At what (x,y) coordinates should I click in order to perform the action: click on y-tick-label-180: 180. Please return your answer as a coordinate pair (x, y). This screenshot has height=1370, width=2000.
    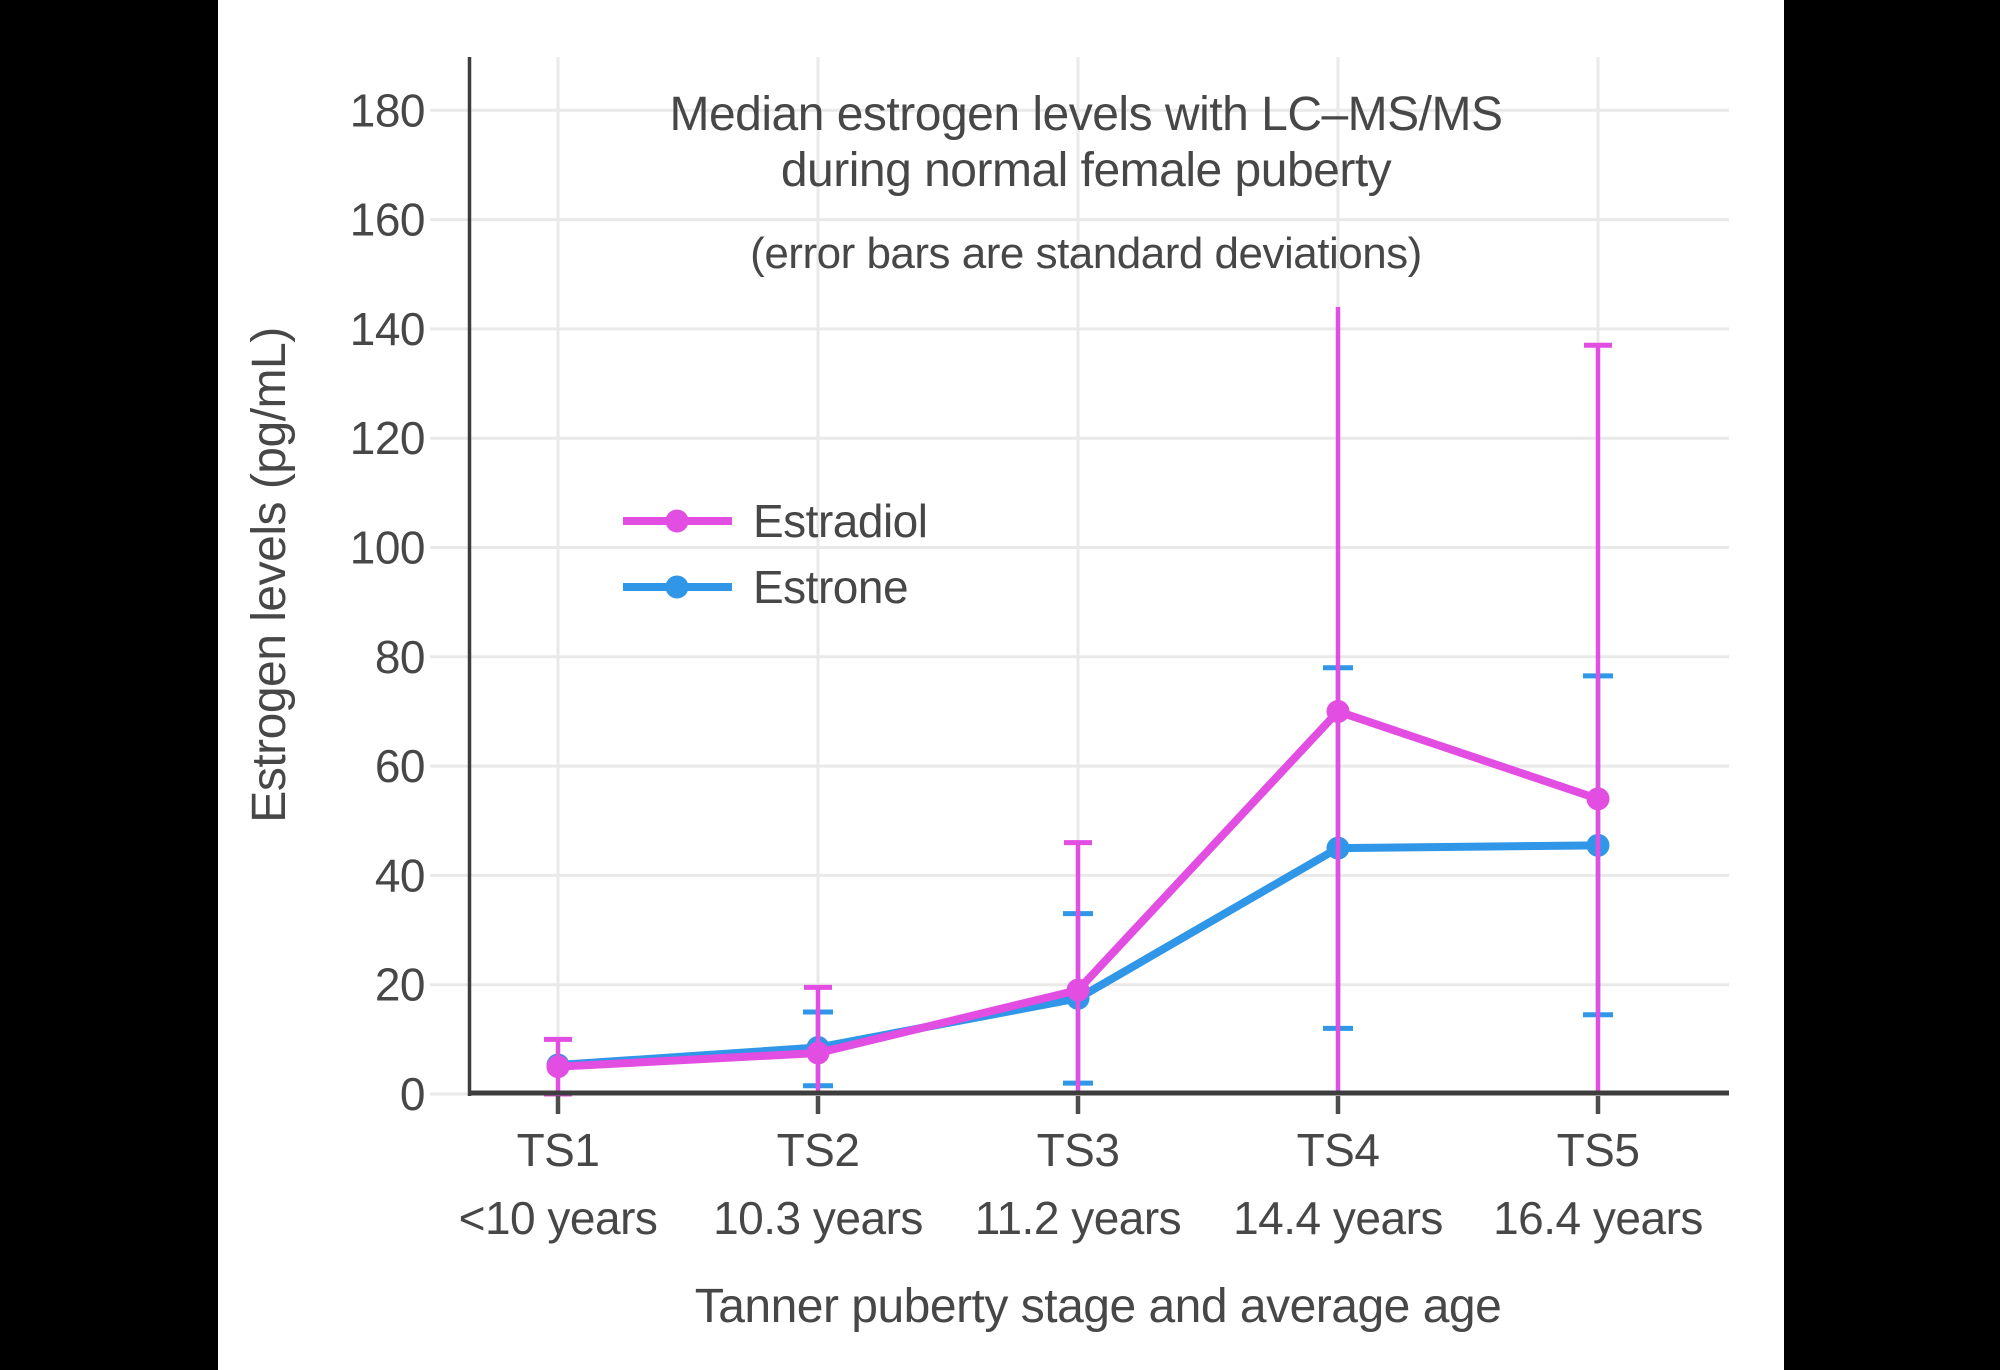
    Looking at the image, I should click on (387, 110).